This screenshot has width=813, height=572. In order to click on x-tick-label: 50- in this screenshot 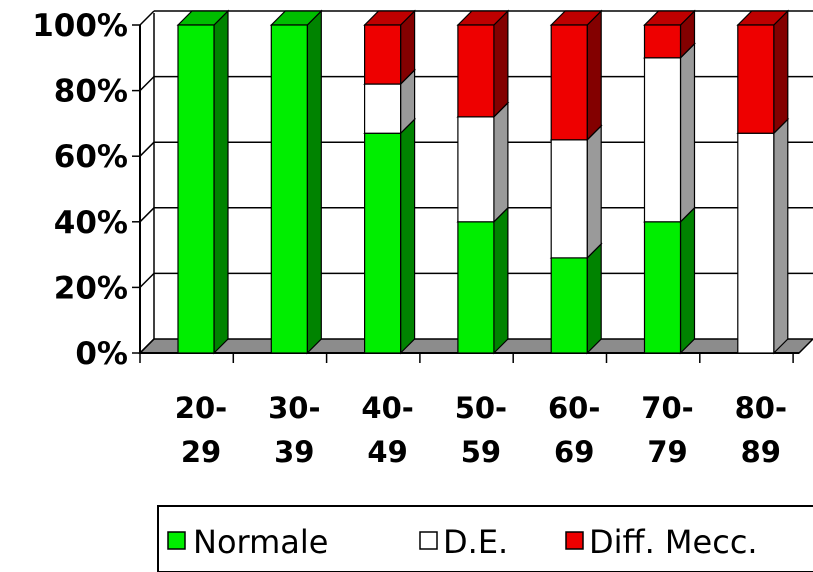, I will do `click(481, 408)`.